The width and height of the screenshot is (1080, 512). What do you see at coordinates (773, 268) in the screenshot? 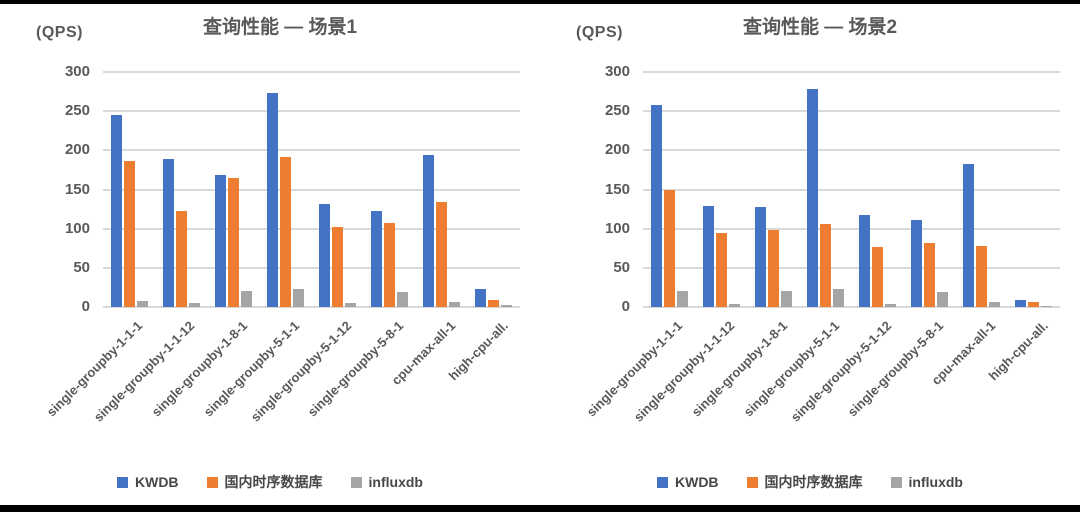
I see `bar-国内时序数据库-single-groupby-1-8-1` at bounding box center [773, 268].